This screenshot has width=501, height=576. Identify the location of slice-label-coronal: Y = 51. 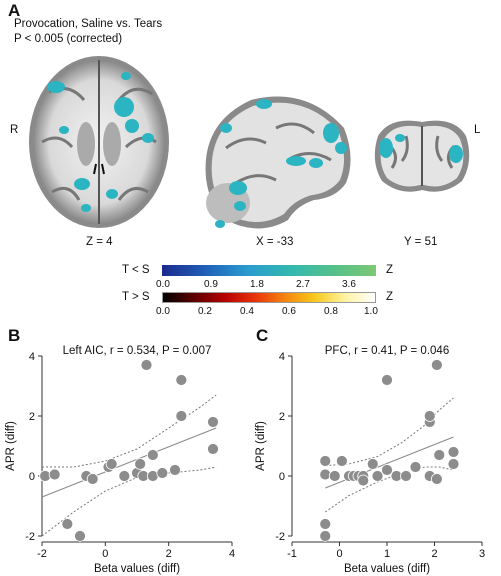
(421, 242).